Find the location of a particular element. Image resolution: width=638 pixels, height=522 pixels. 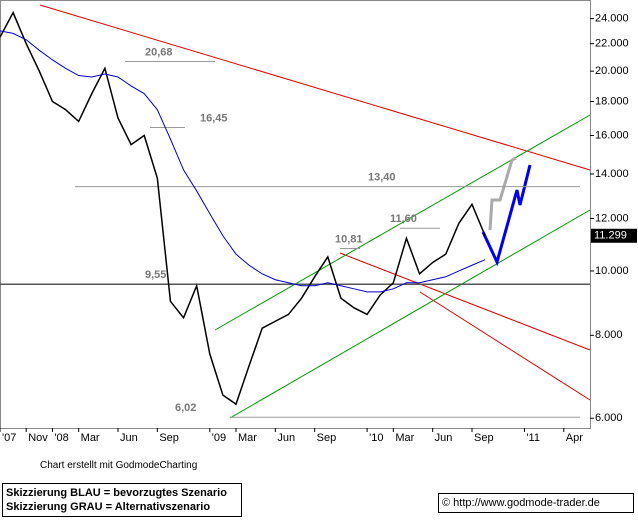

y-tick-label: 22.000 is located at coordinates (612, 44).